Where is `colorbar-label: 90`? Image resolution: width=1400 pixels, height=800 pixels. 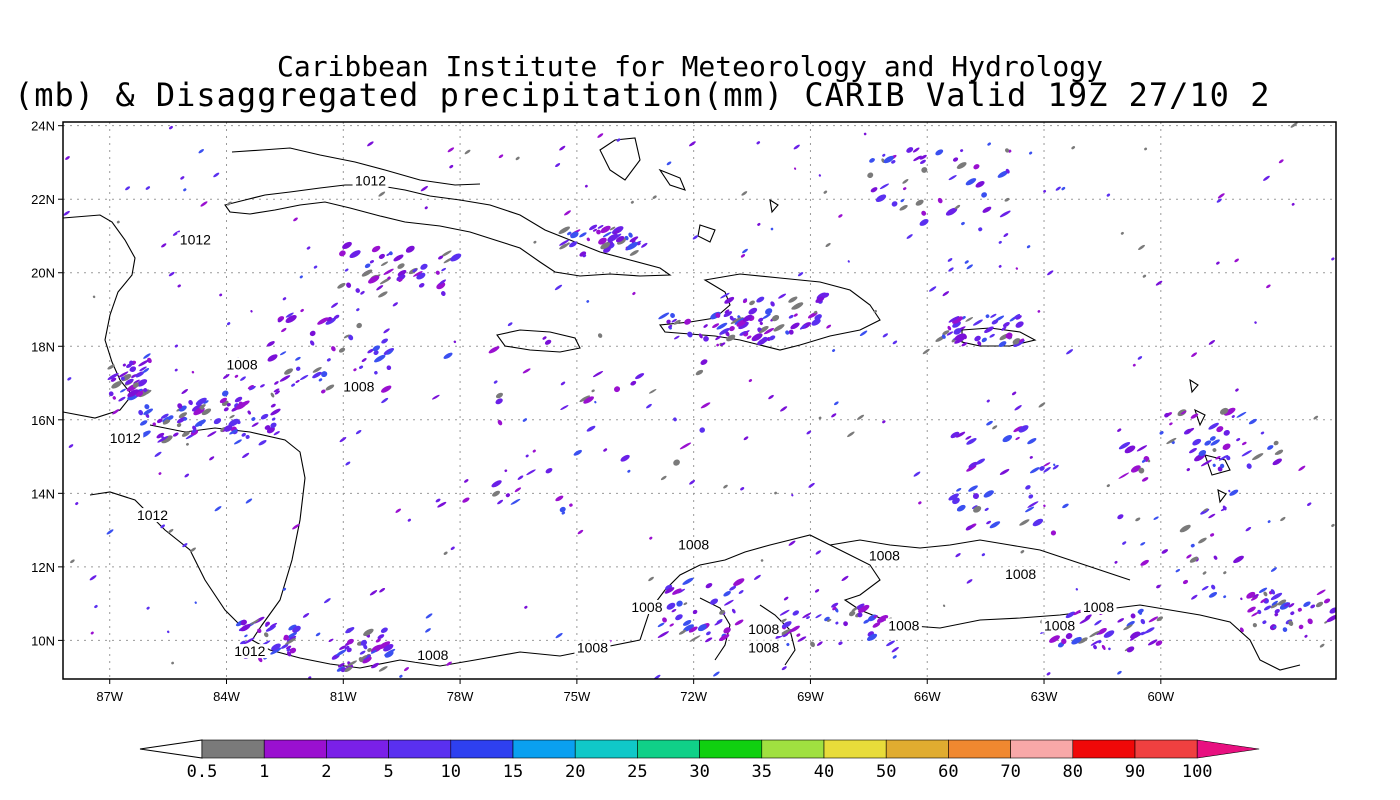 colorbar-label: 90 is located at coordinates (1135, 772).